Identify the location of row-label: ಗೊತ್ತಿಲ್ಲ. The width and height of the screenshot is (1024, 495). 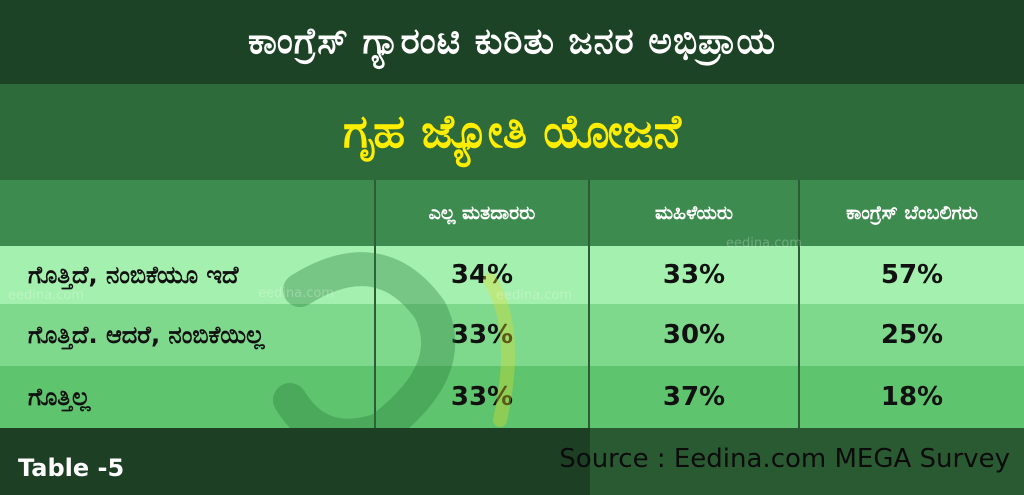
(188, 397).